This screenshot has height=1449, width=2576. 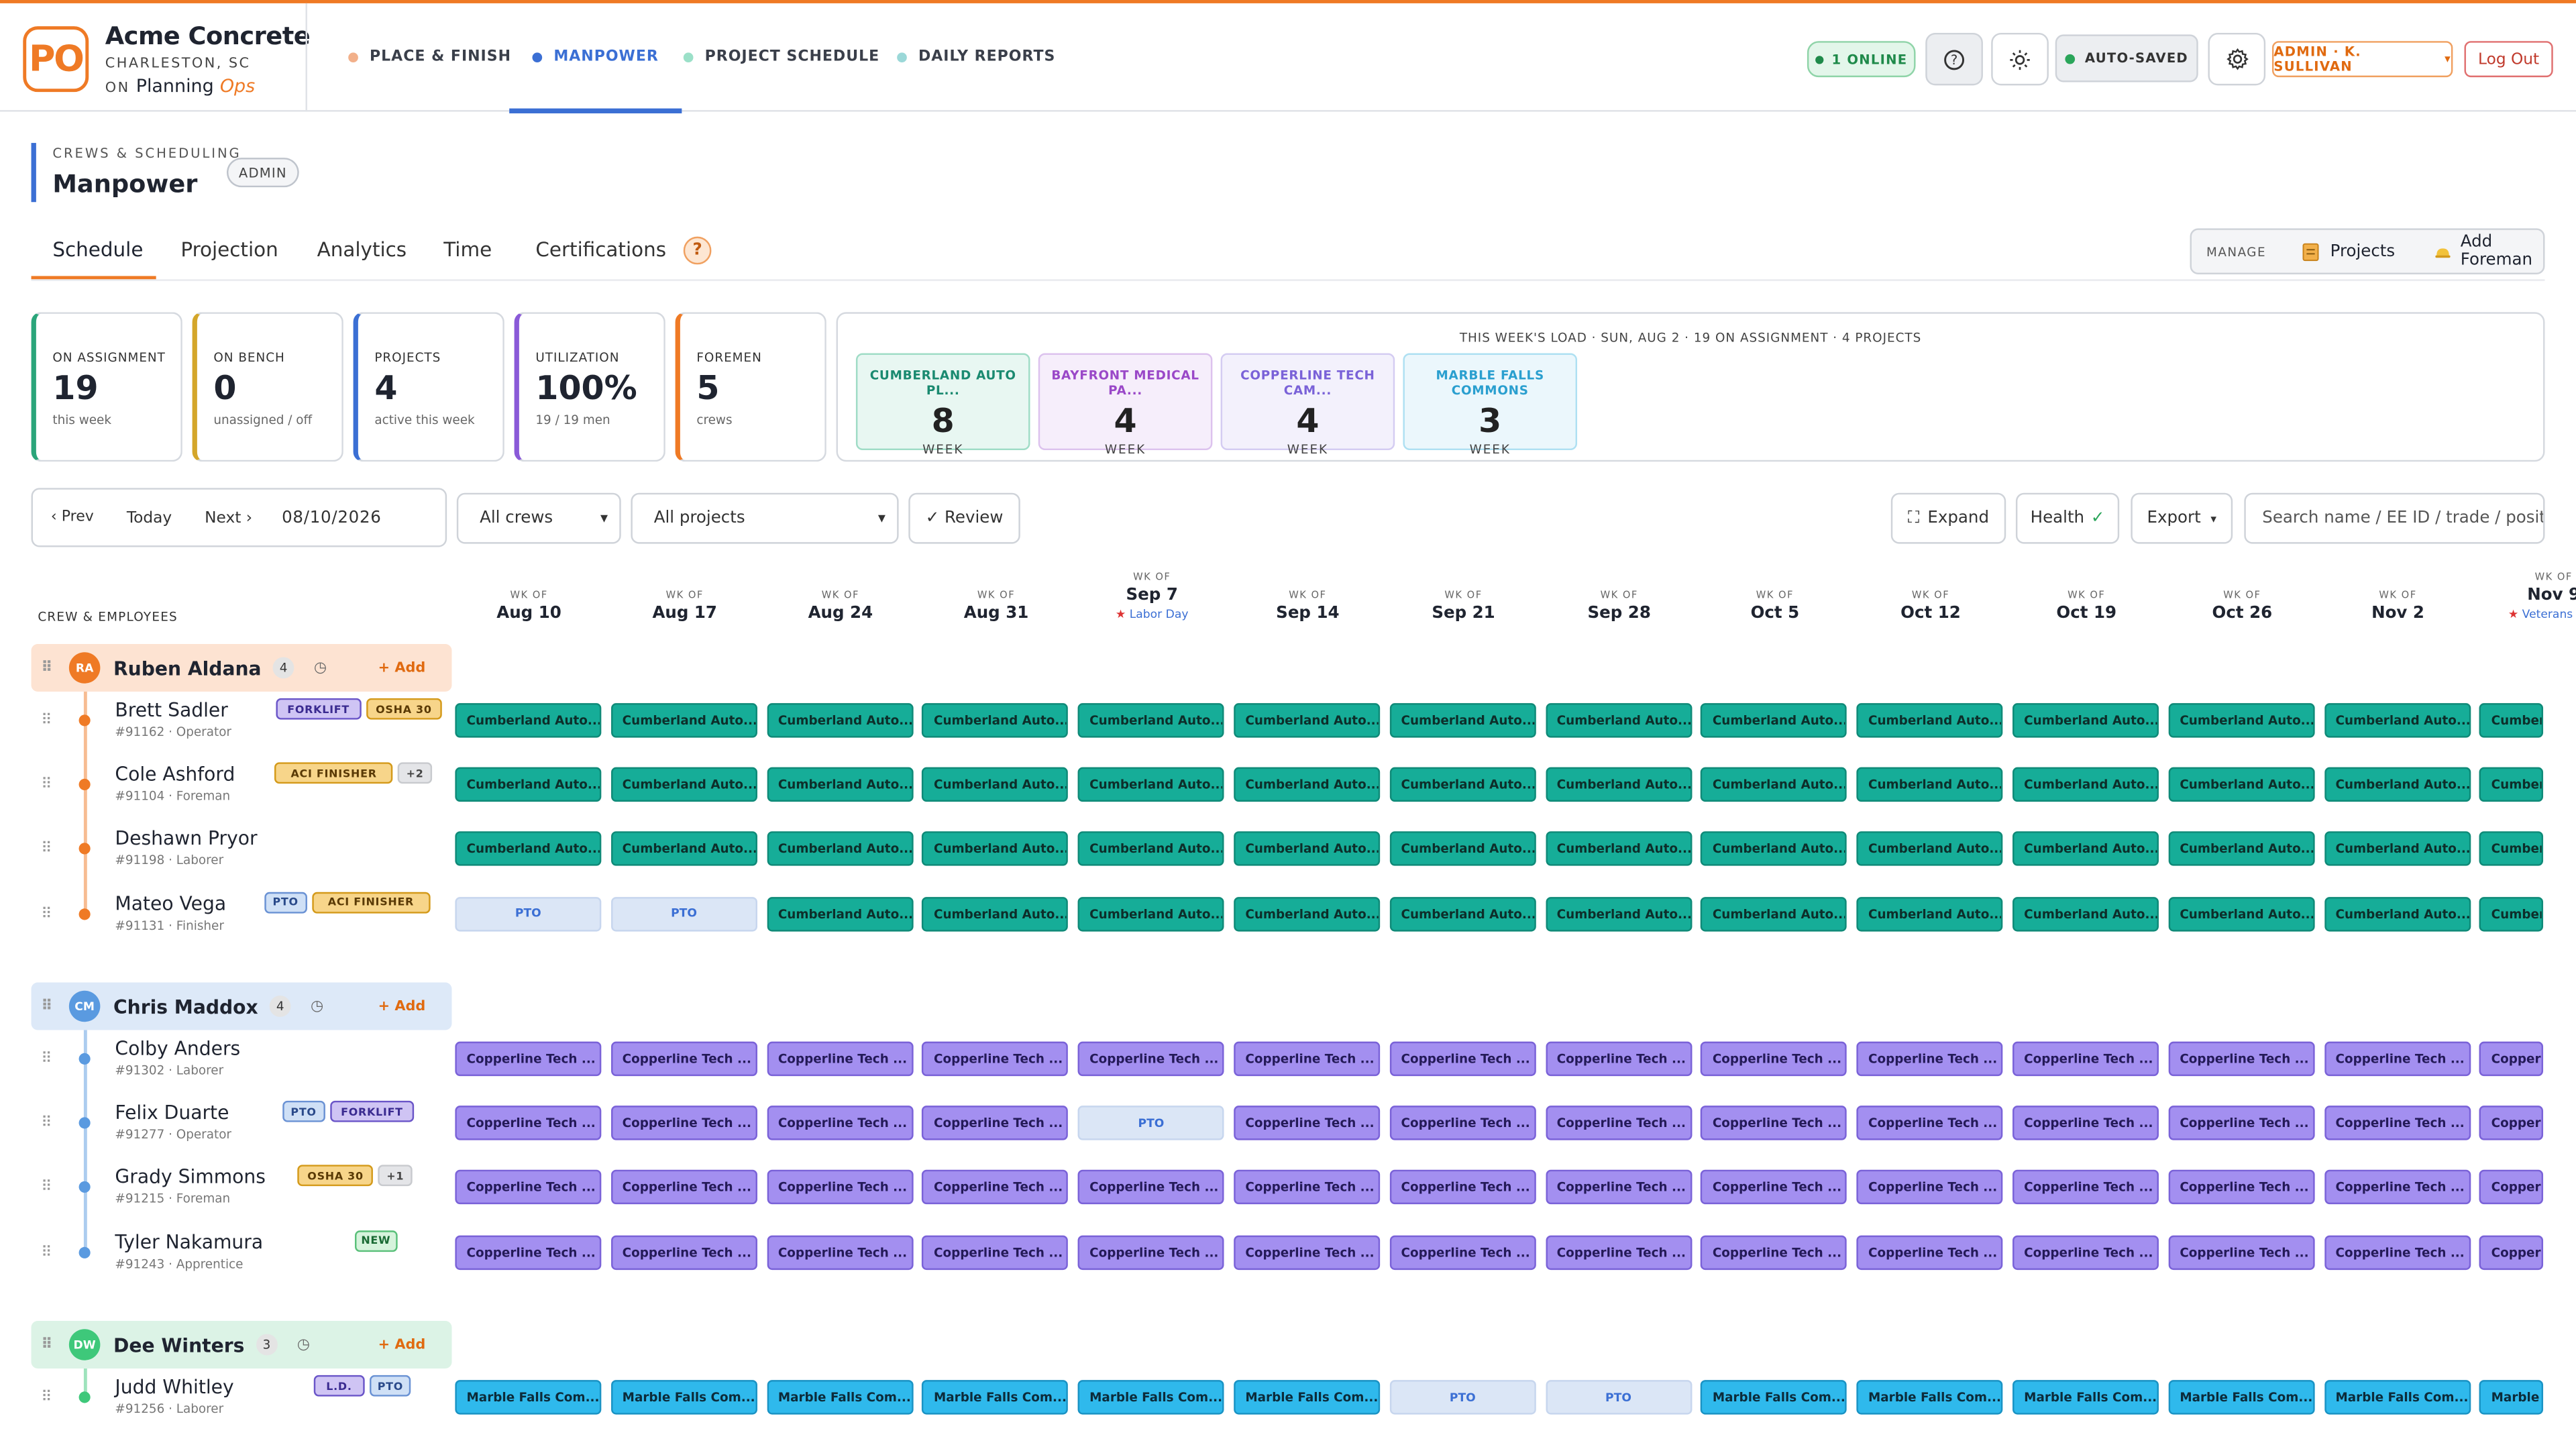 I want to click on help-button: ?, so click(x=1954, y=59).